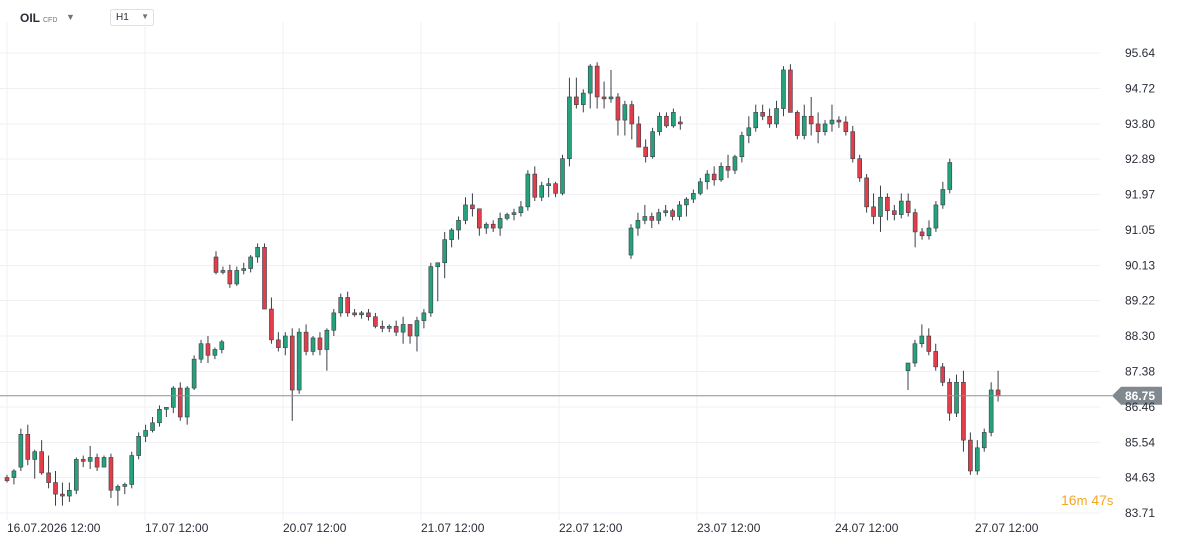 This screenshot has width=1185, height=545. I want to click on y-tick-label: 89.22, so click(1140, 301).